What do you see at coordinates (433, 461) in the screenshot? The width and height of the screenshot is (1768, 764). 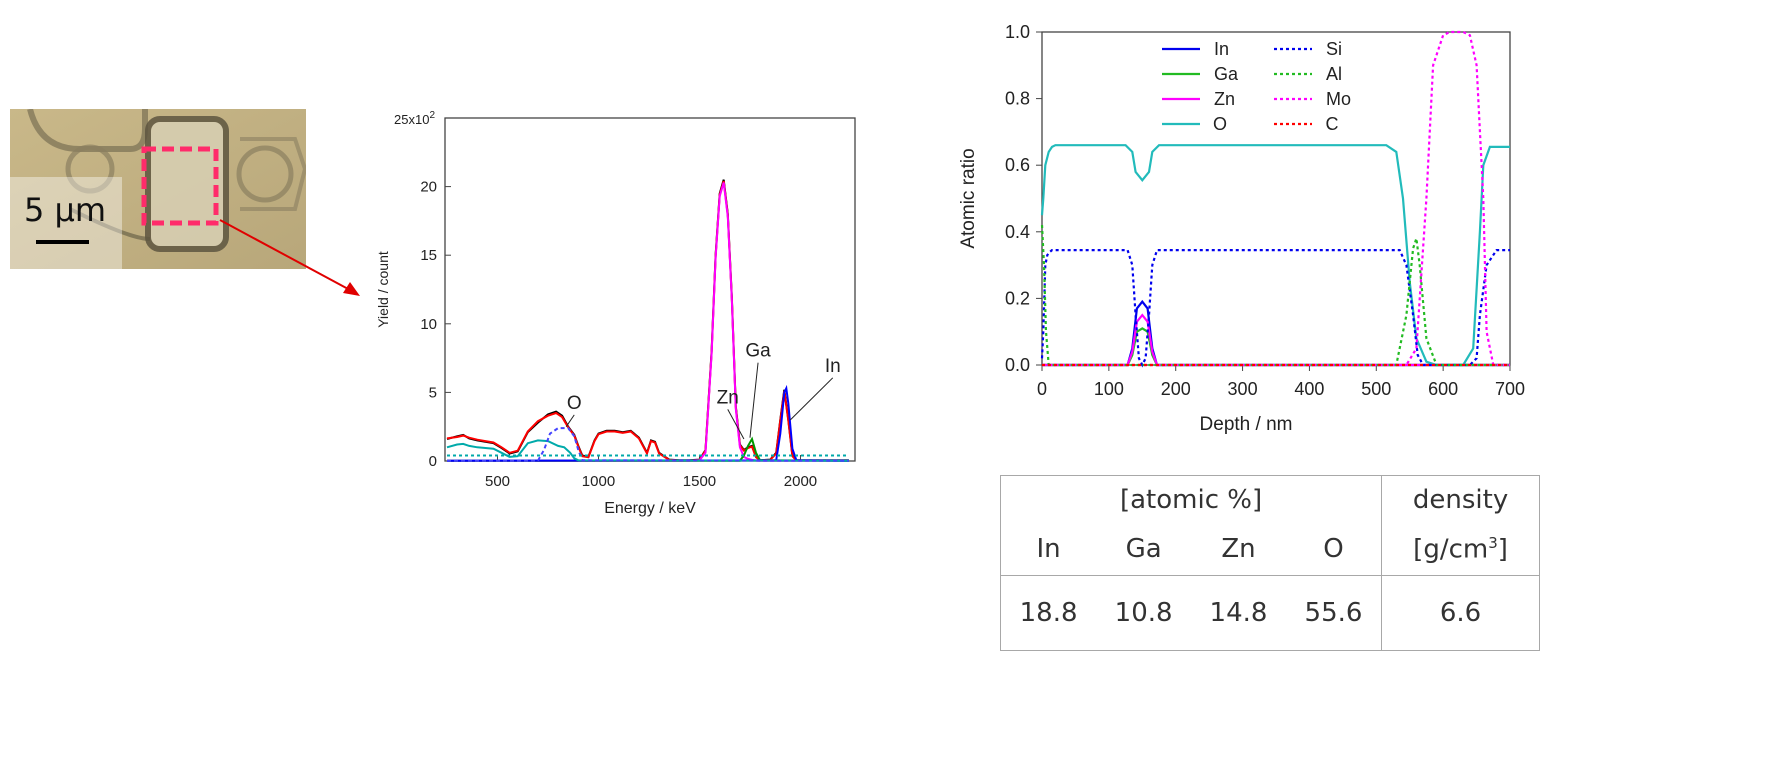 I see `y-tick-label: 0` at bounding box center [433, 461].